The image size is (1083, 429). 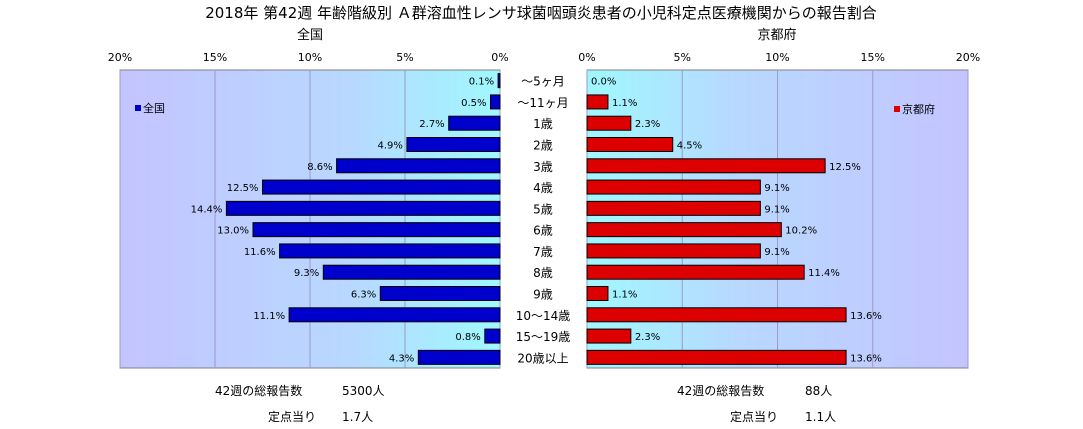 I want to click on age-category-label: 15〜19歳, so click(x=543, y=337).